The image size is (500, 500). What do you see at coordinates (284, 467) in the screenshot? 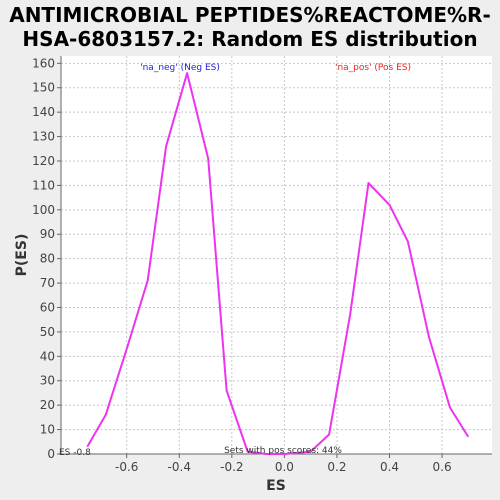
I see `x-tick-label: 0.0` at bounding box center [284, 467].